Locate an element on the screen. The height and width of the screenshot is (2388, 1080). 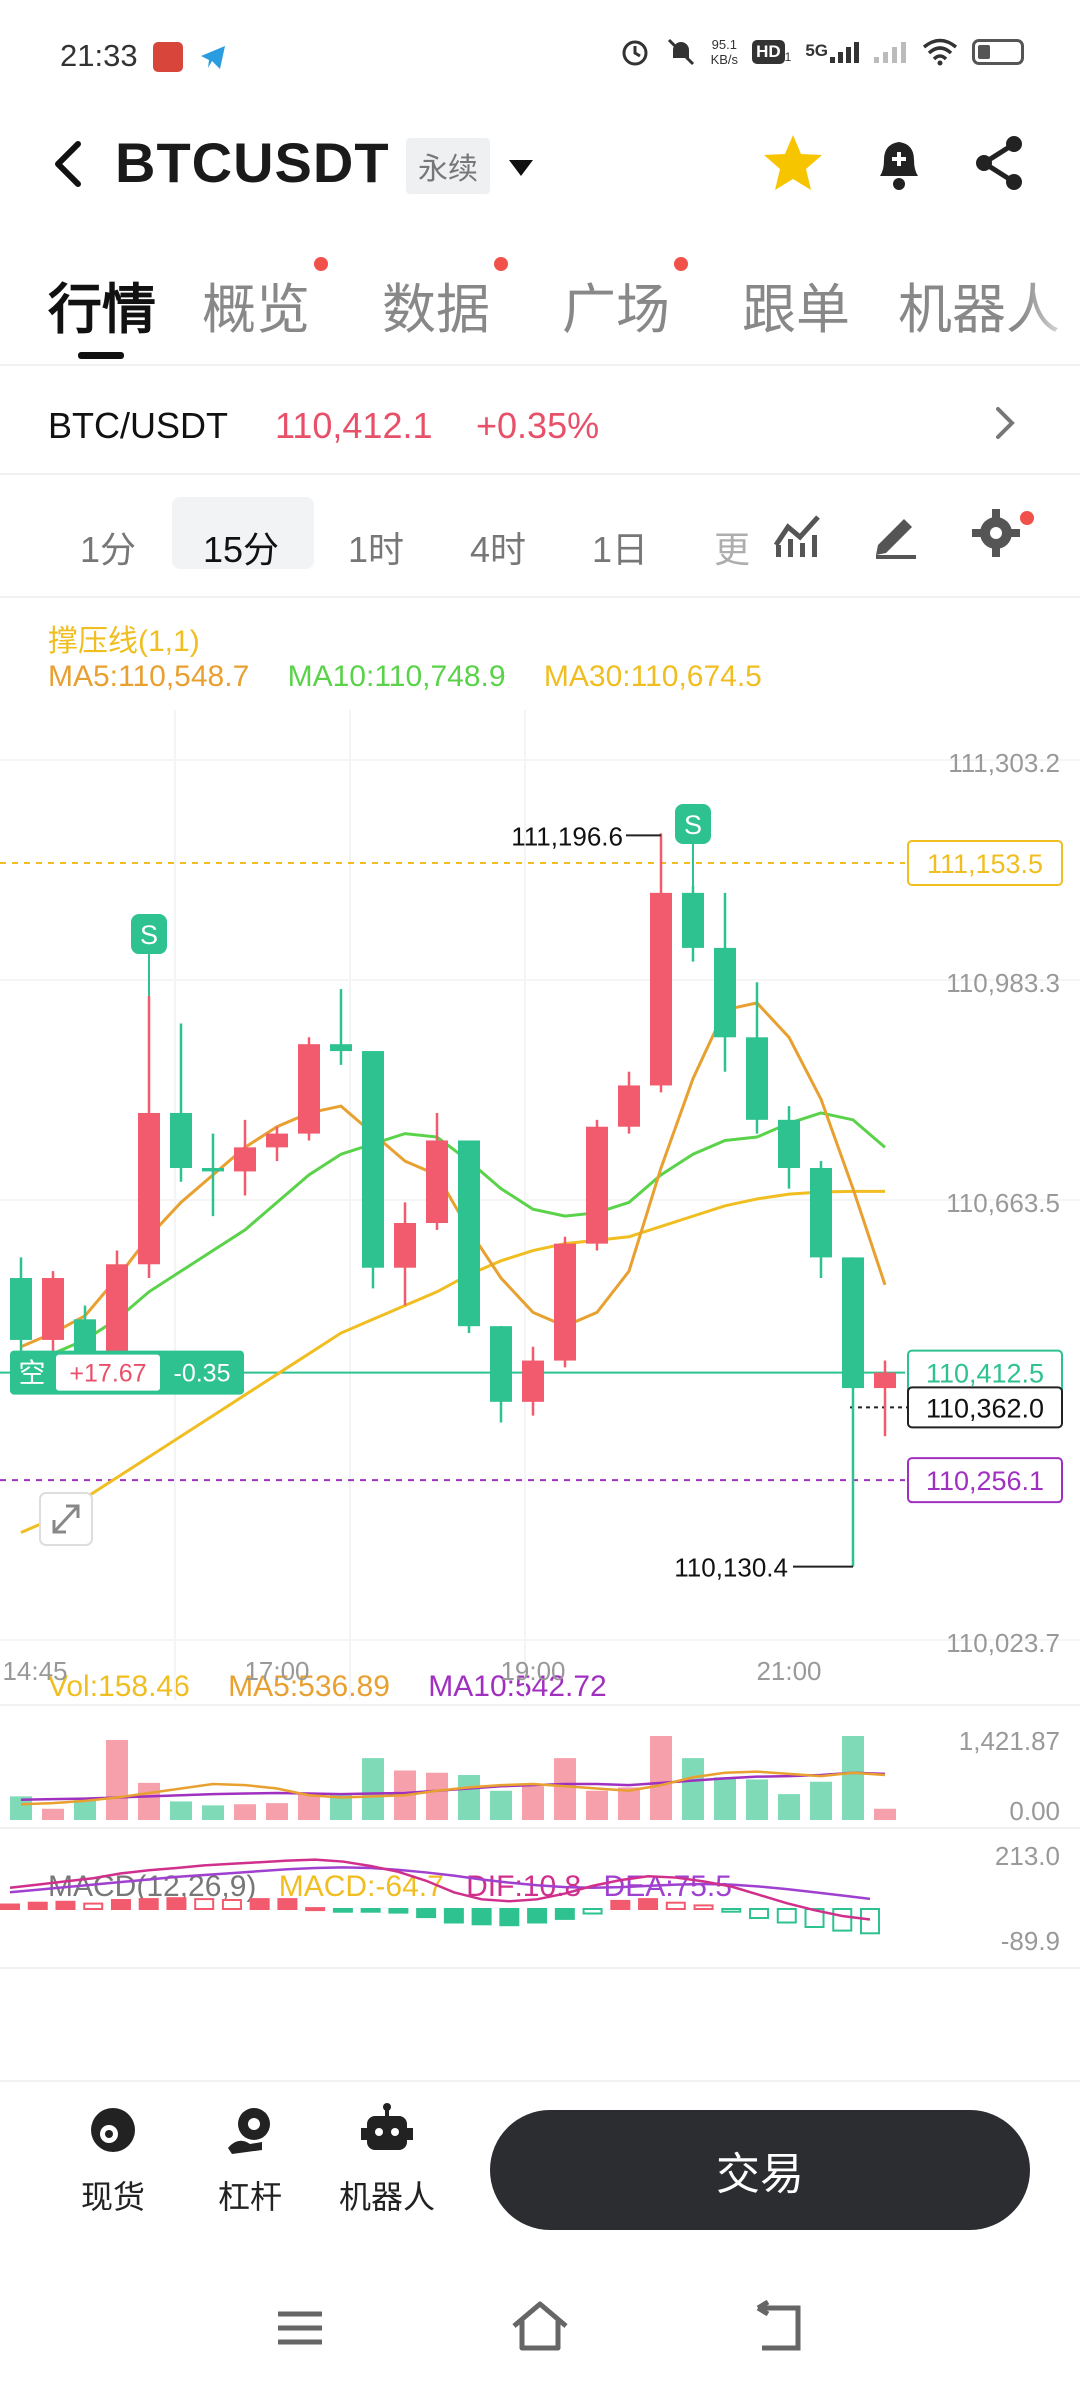
margin-button: 杠杆 is located at coordinates (250, 2160).